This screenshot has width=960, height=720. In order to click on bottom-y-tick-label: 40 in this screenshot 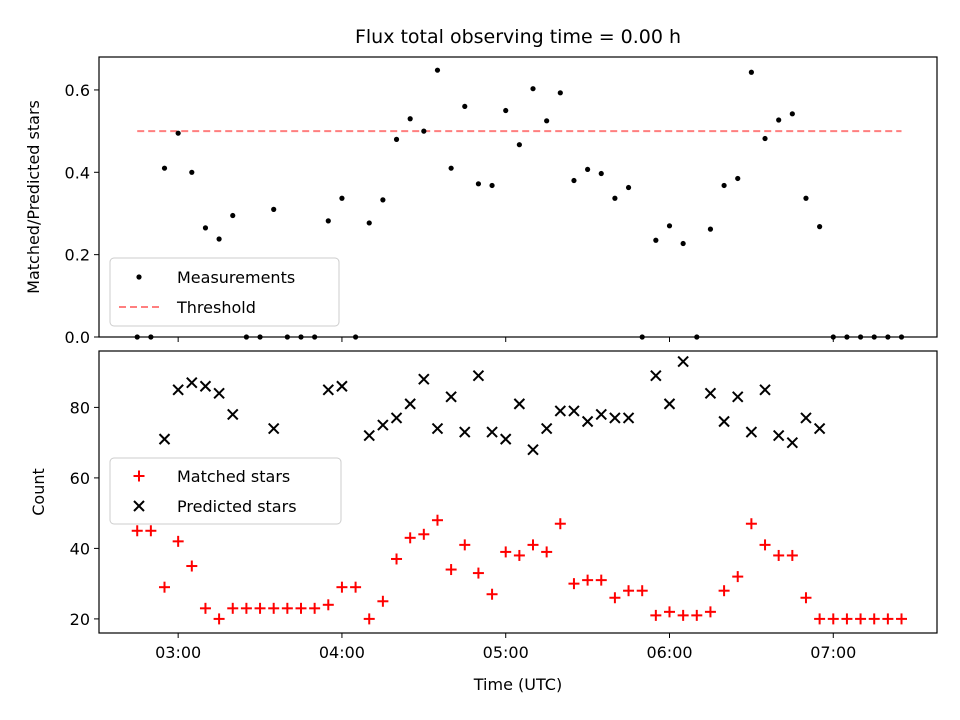, I will do `click(80, 548)`.